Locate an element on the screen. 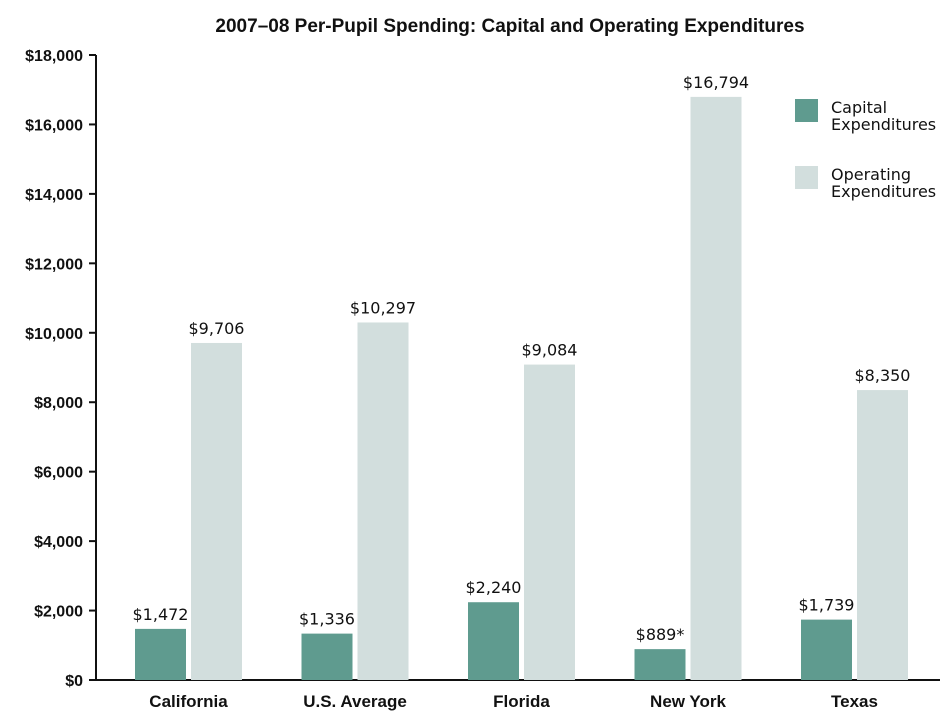 The width and height of the screenshot is (943, 713). data-label: $889* is located at coordinates (660, 634).